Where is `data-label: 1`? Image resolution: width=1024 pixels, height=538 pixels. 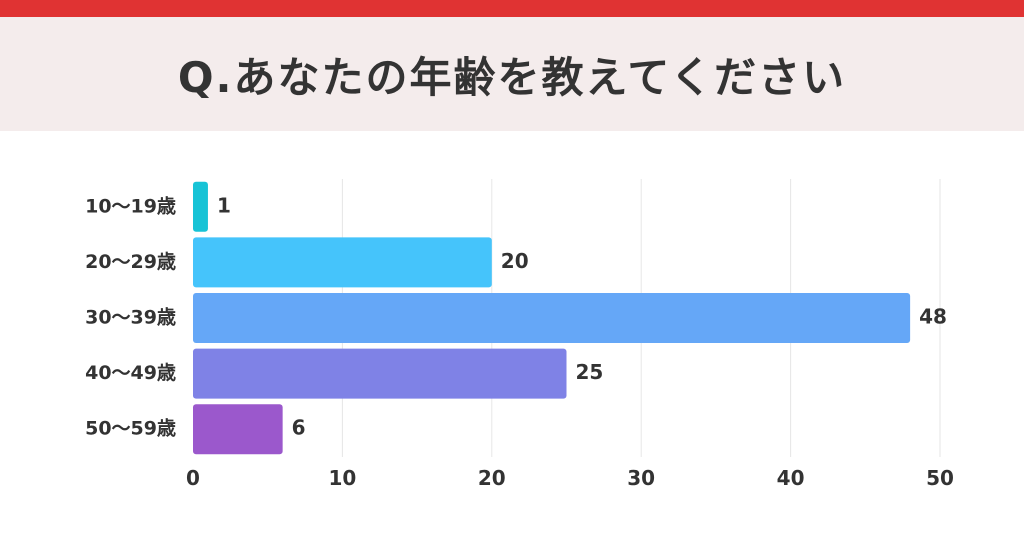 data-label: 1 is located at coordinates (224, 205).